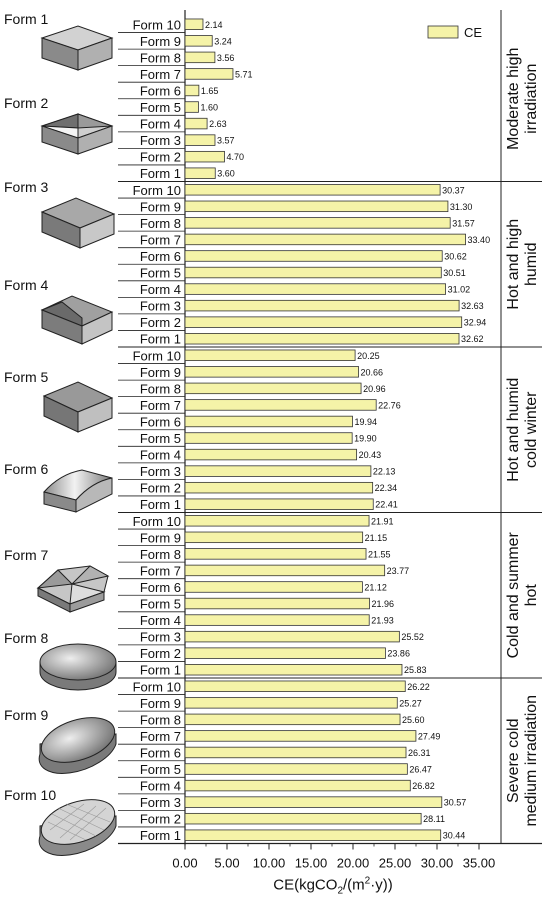  What do you see at coordinates (226, 174) in the screenshot?
I see `value-label: 3.60` at bounding box center [226, 174].